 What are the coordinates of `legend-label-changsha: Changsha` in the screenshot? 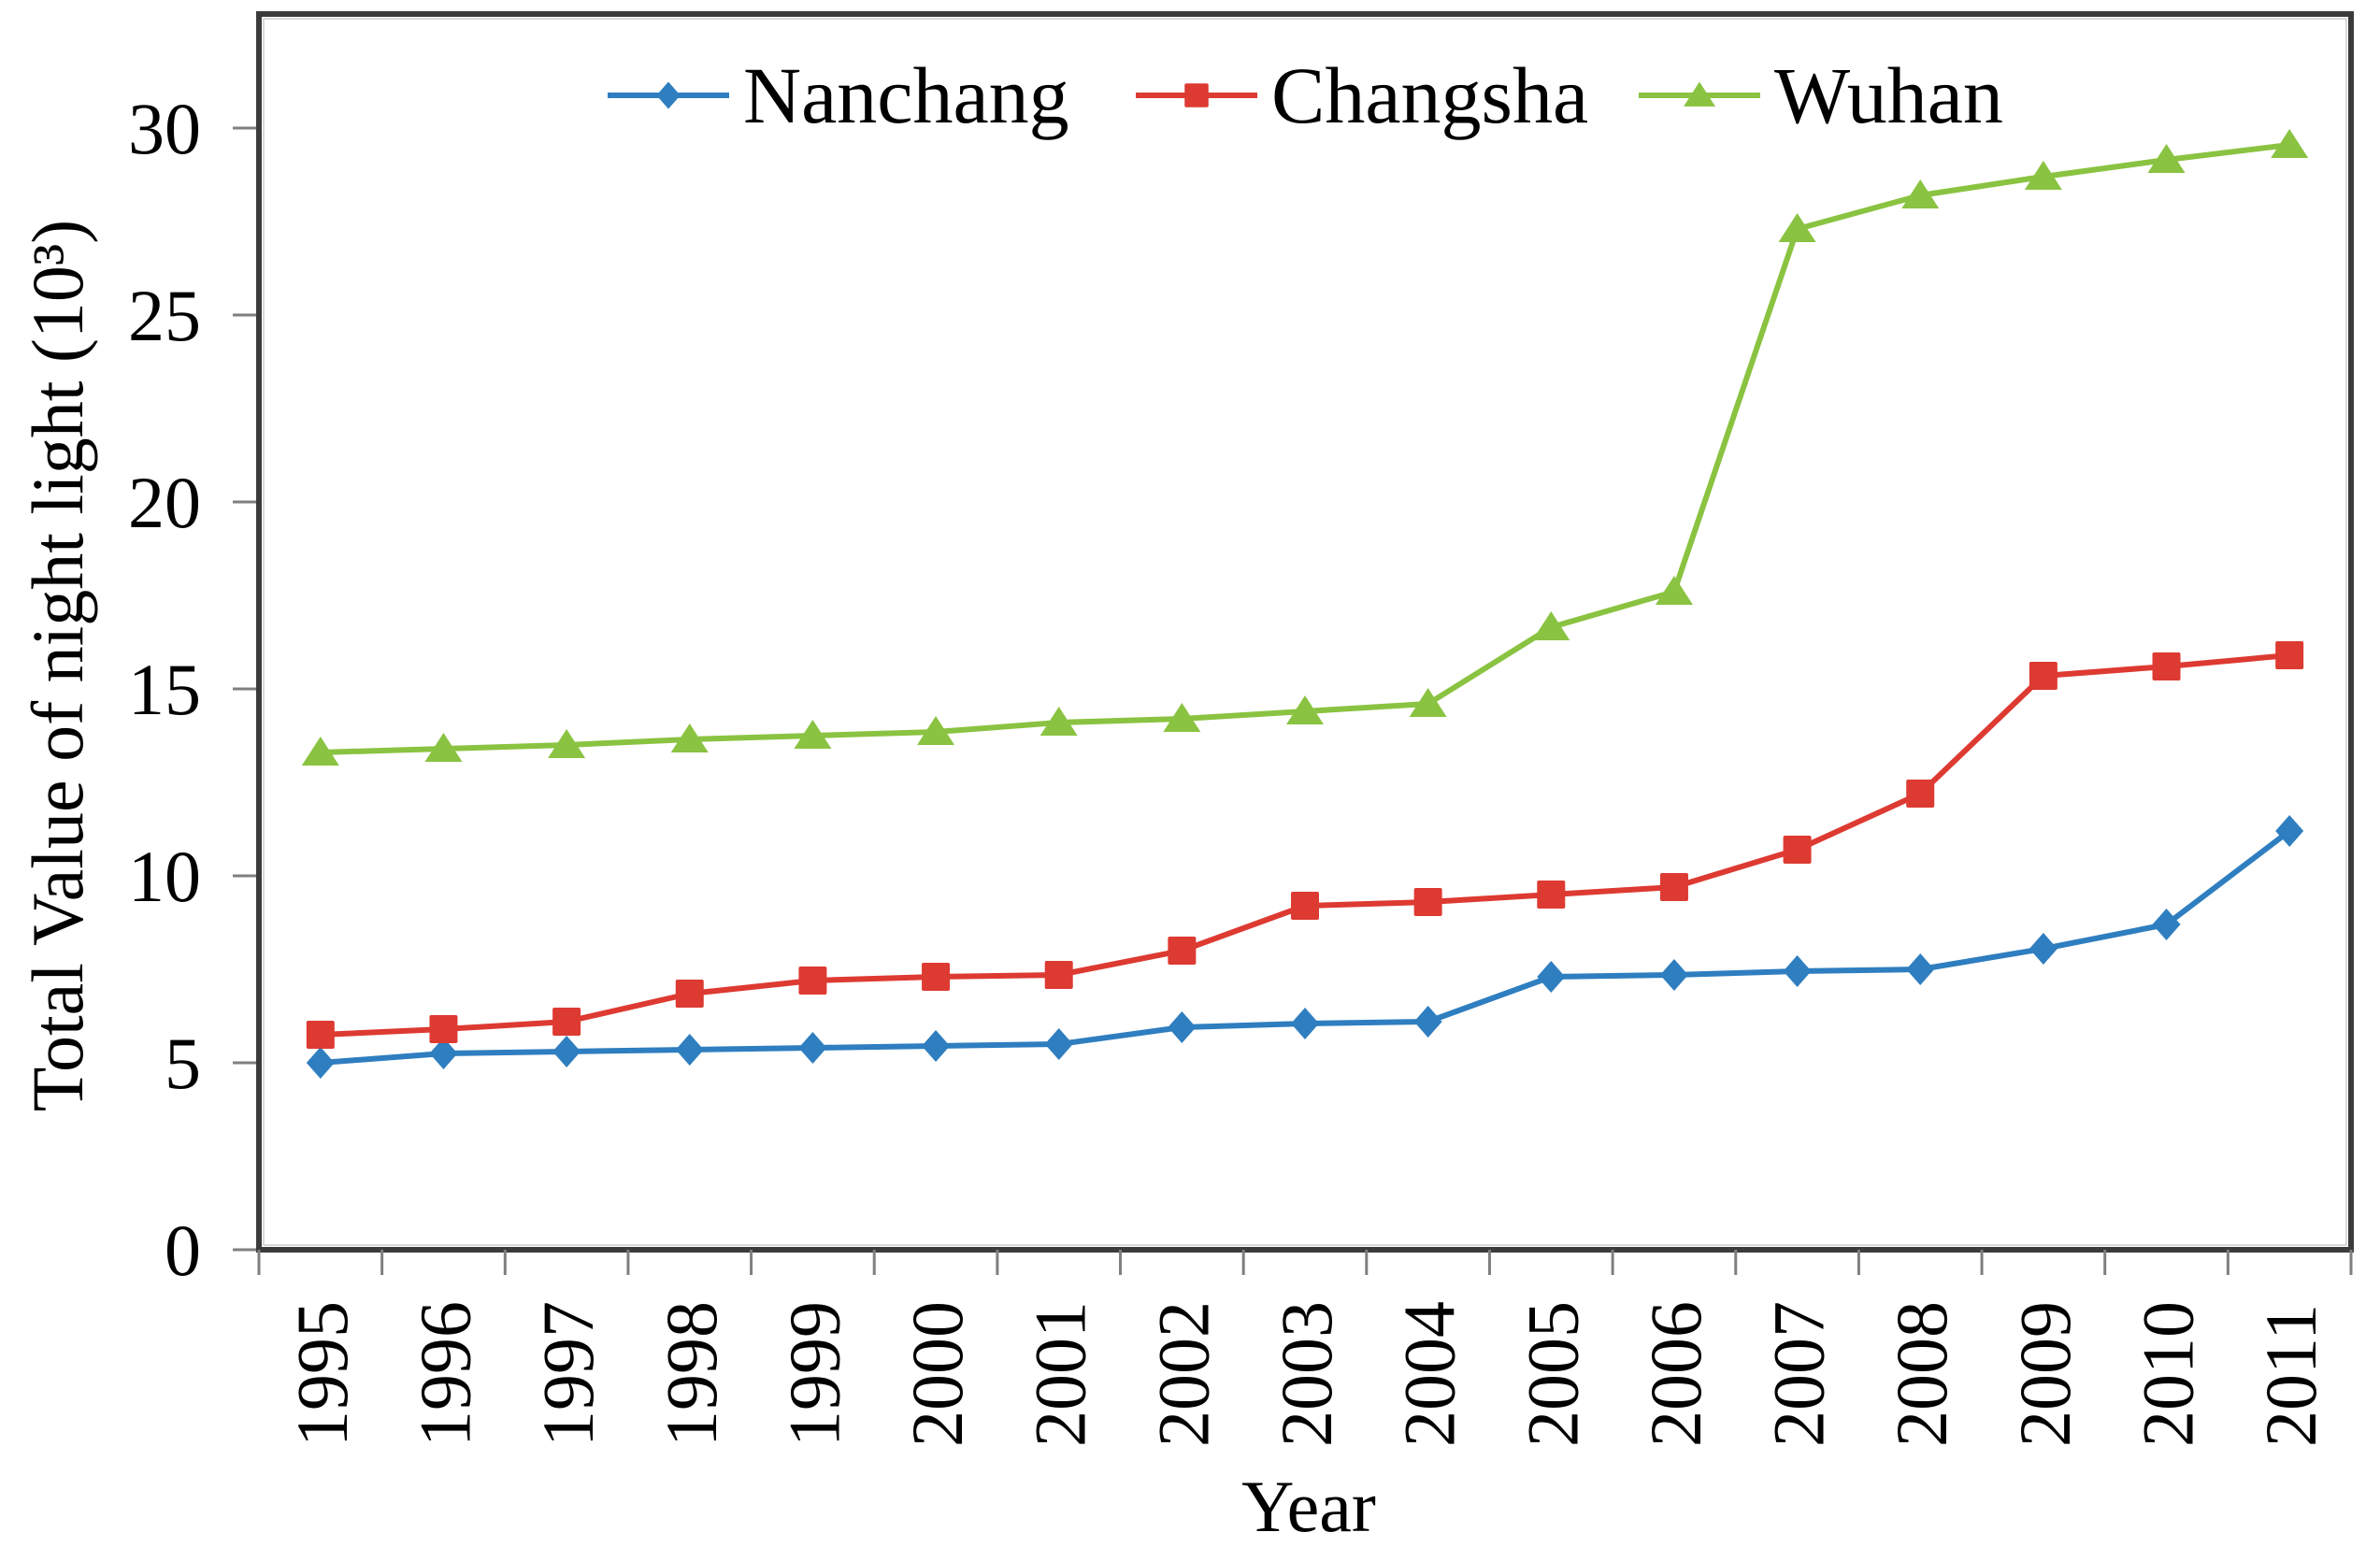 It's located at (1430, 95).